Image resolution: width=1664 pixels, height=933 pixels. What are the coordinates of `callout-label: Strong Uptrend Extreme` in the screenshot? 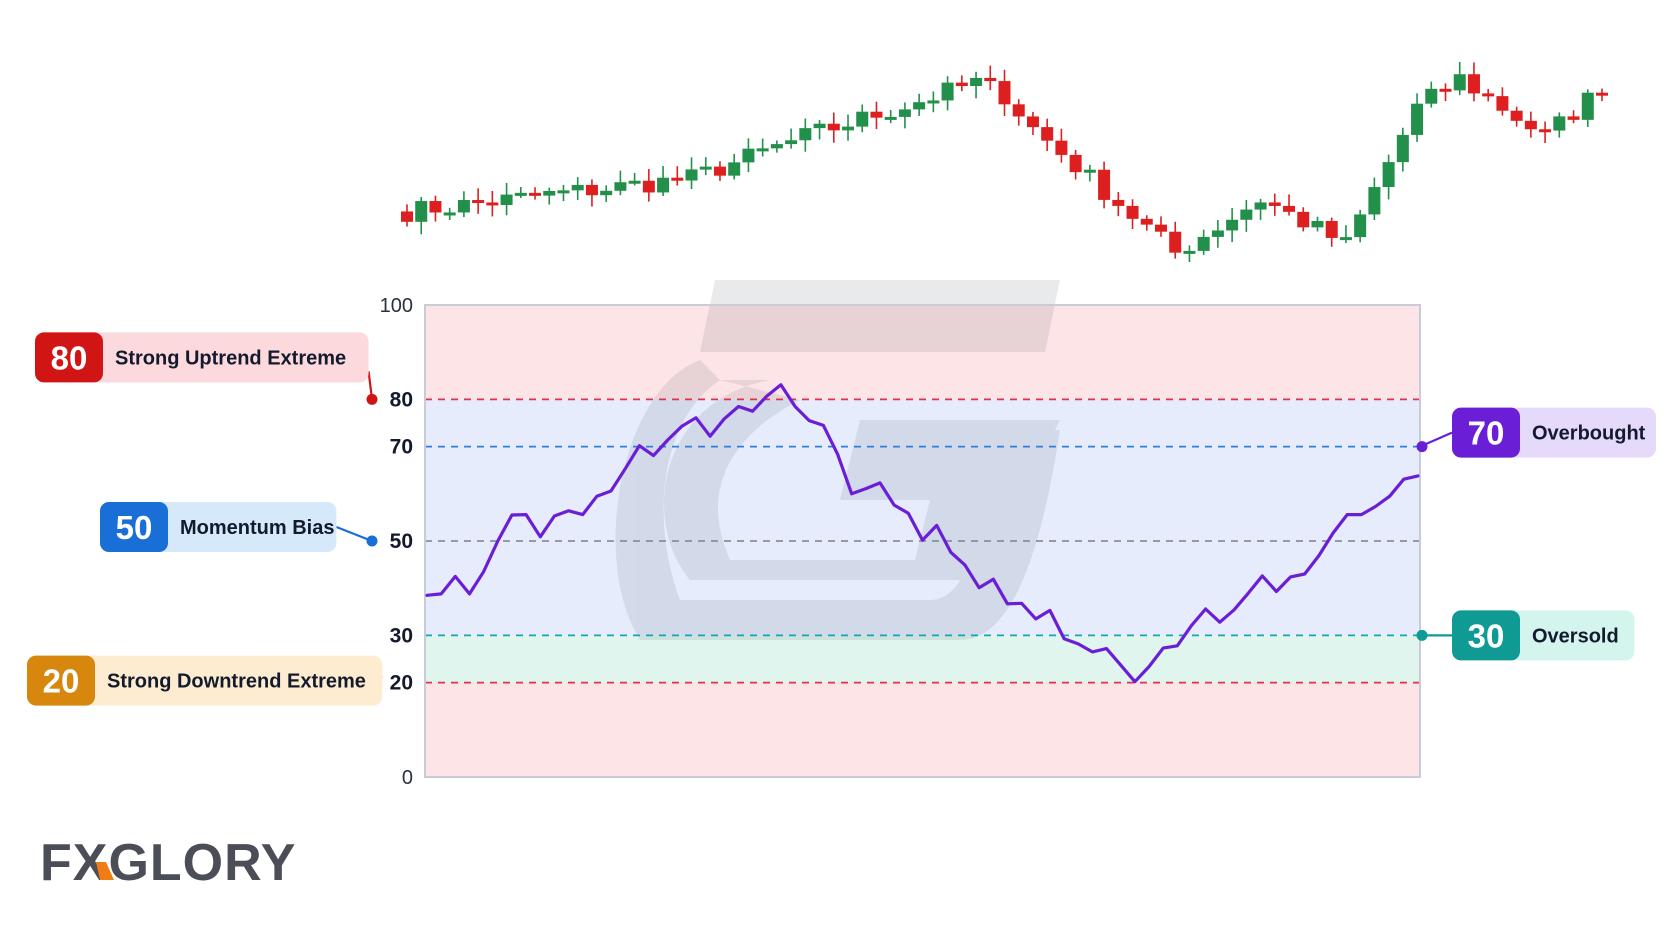 It's located at (230, 358).